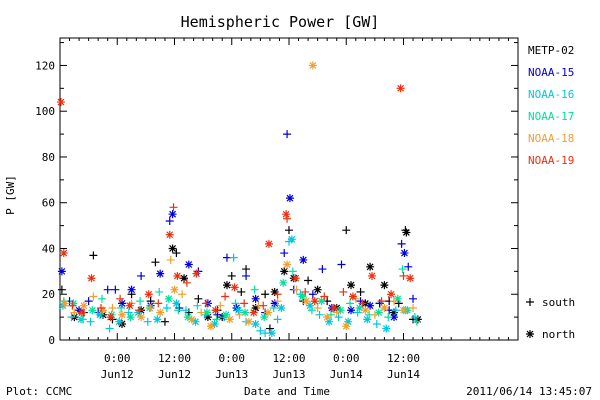 This screenshot has width=600, height=400. I want to click on y-axis-label: P [GW], so click(10, 195).